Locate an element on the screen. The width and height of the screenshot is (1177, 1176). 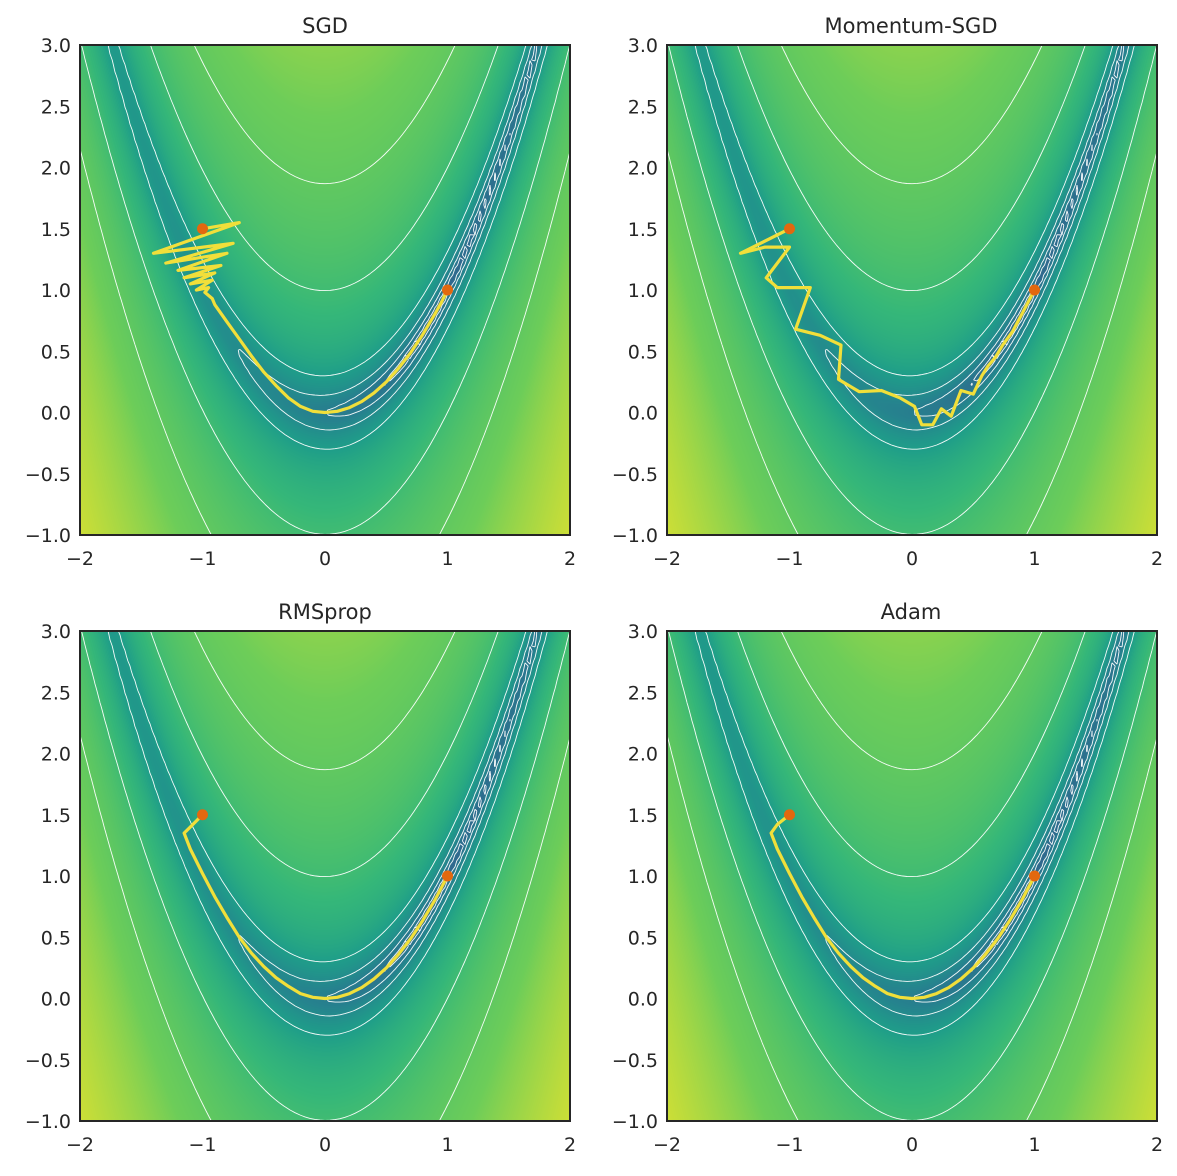
panel-title-sgd: SGD is located at coordinates (325, 26).